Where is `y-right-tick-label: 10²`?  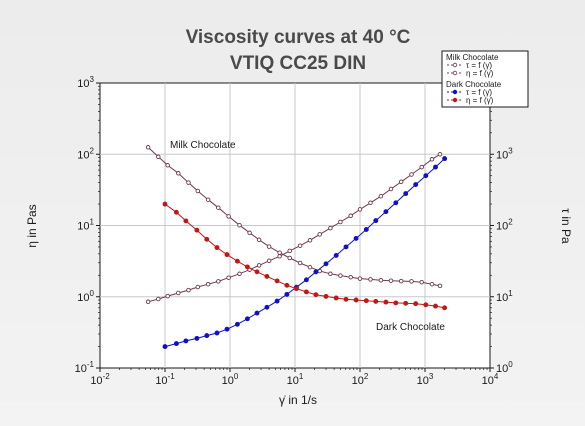 y-right-tick-label: 10² is located at coordinates (504, 225).